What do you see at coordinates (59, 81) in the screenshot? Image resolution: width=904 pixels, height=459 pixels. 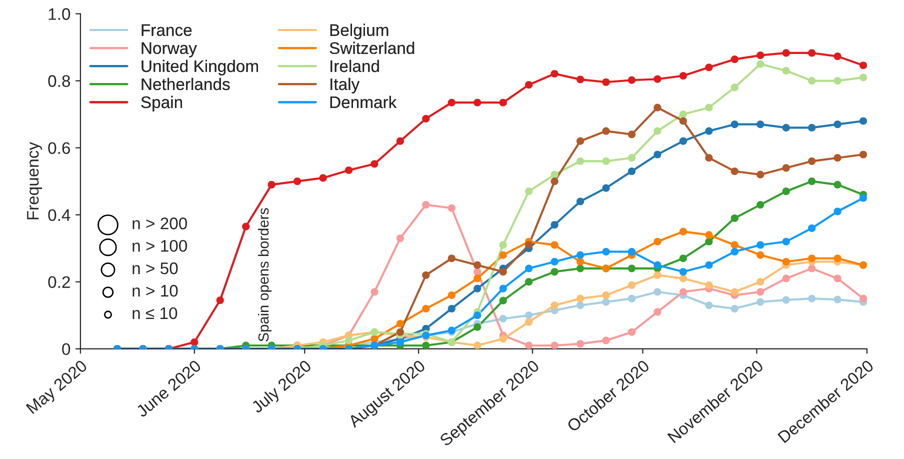 I see `y-tick-label: 0.8` at bounding box center [59, 81].